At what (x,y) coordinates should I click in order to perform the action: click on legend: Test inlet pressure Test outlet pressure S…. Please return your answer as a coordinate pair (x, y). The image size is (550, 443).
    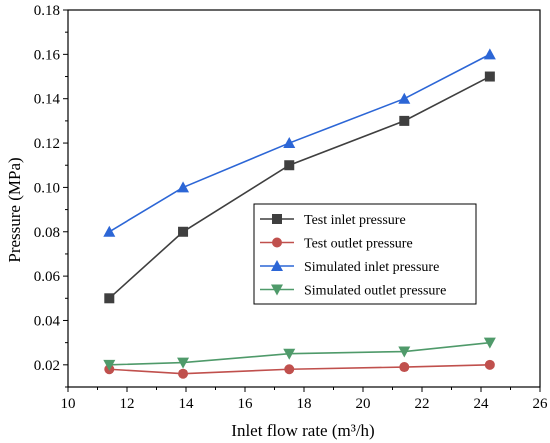
    Looking at the image, I should click on (365, 254).